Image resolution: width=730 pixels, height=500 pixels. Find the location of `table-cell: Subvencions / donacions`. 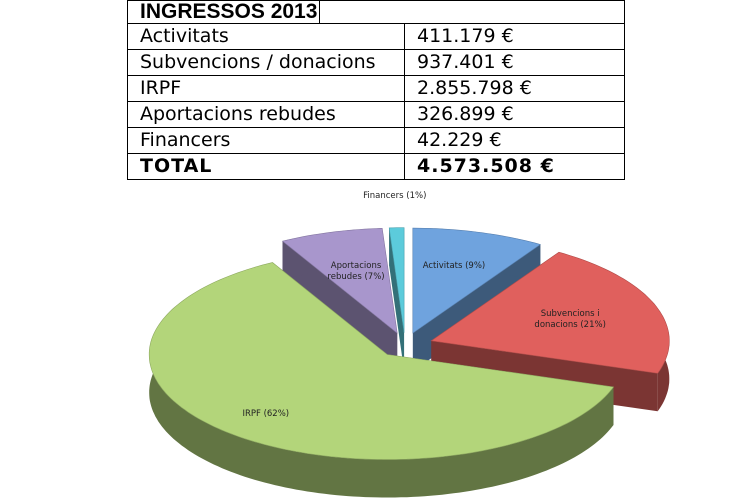

table-cell: Subvencions / donacions is located at coordinates (266, 62).